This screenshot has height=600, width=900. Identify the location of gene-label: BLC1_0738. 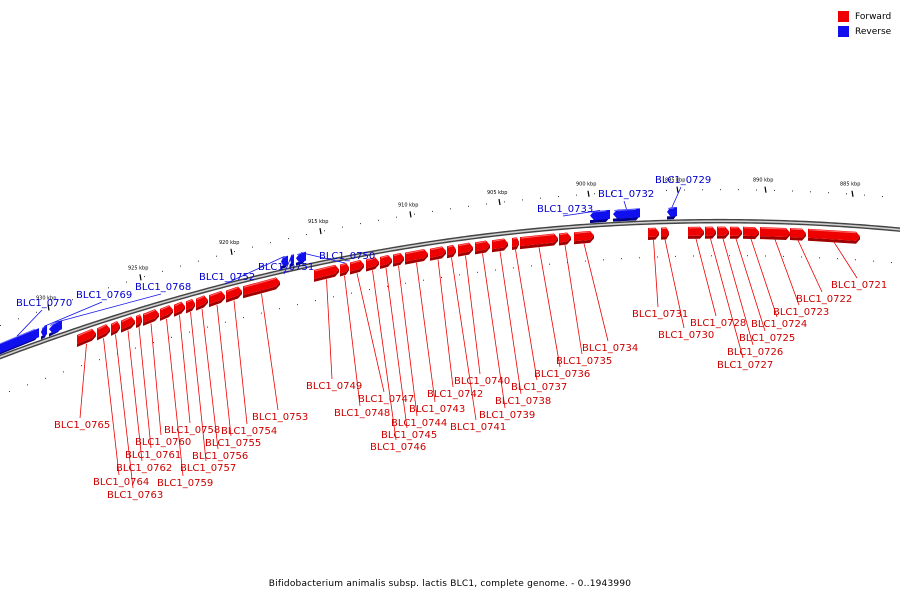
(523, 401).